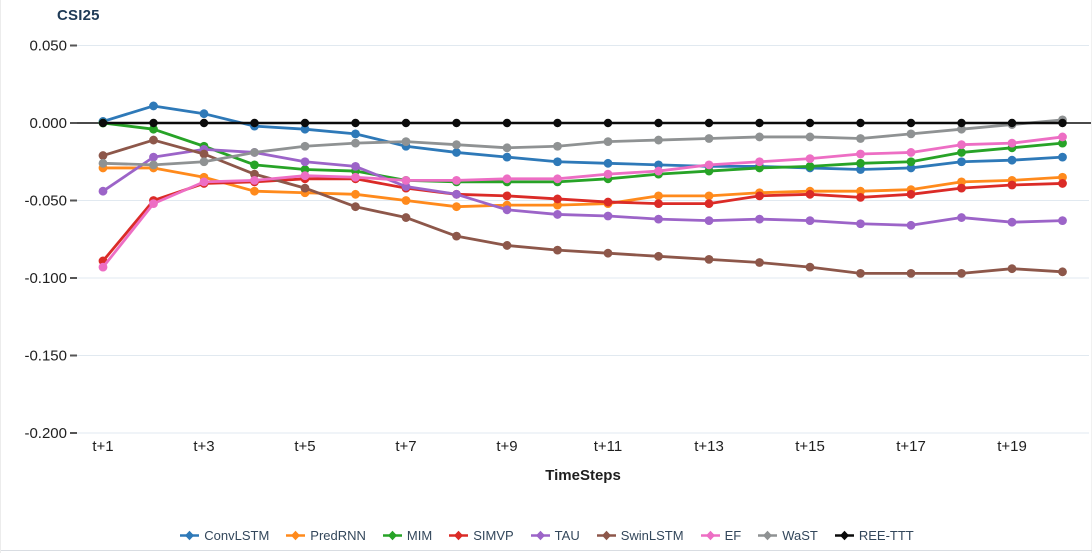 This screenshot has height=553, width=1092. Describe the element at coordinates (709, 446) in the screenshot. I see `x-tick-label: t+13` at that location.